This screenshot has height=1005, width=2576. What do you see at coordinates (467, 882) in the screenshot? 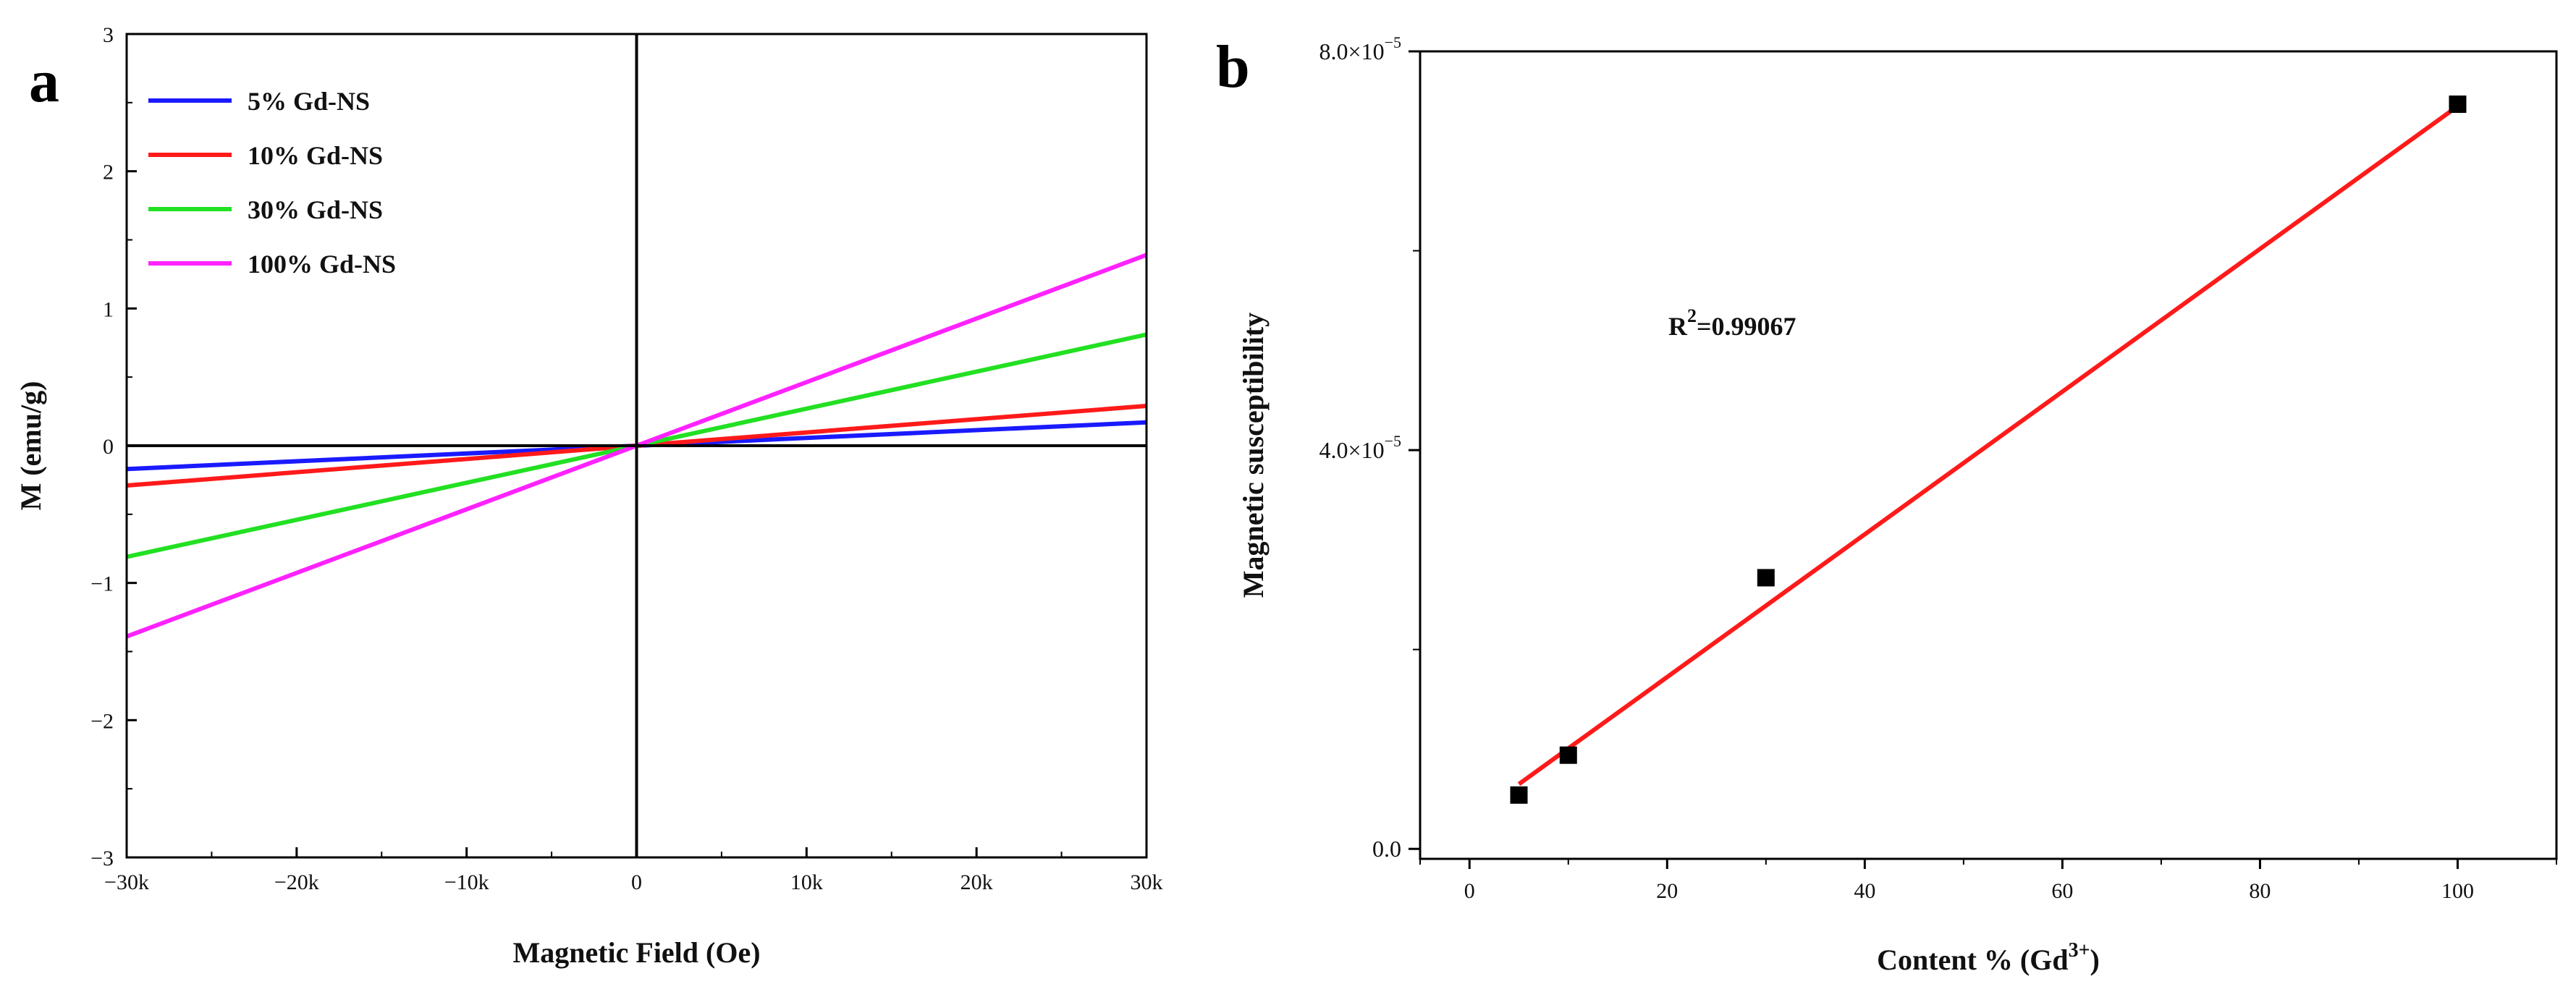
I see `panel-a-x-tick-label: −10k` at bounding box center [467, 882].